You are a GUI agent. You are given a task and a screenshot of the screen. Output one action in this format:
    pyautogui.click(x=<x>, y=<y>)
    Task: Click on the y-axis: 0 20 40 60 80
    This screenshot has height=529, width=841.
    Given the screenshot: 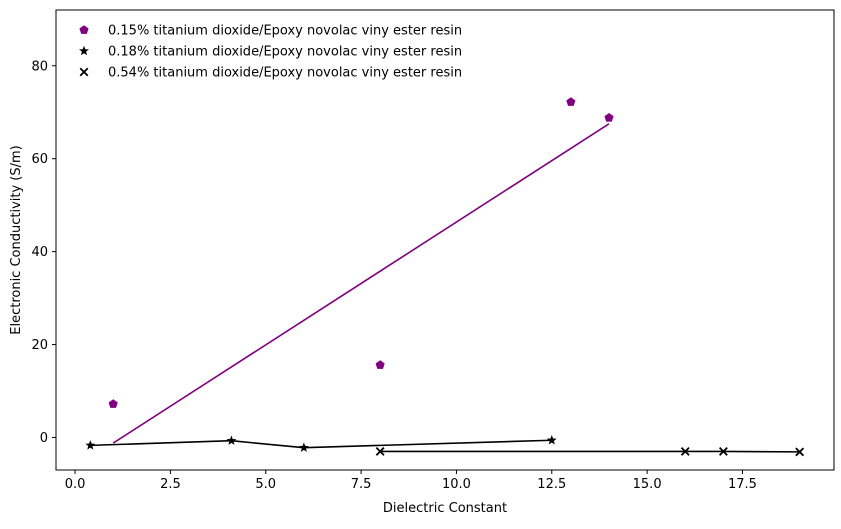 What is the action you would take?
    pyautogui.click(x=43, y=252)
    